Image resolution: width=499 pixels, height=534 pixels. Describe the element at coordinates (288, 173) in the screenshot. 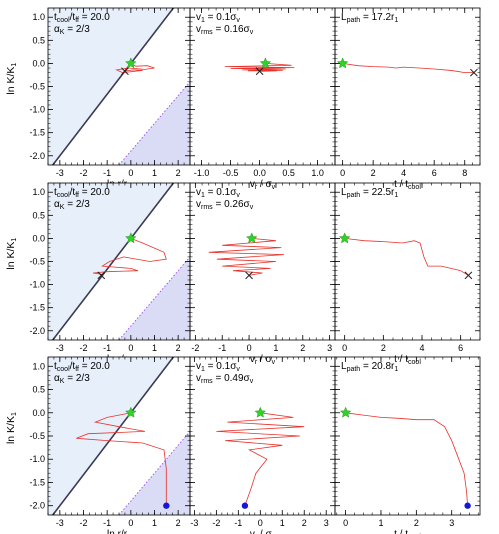

I see `x-tick-label: 0.5` at that location.